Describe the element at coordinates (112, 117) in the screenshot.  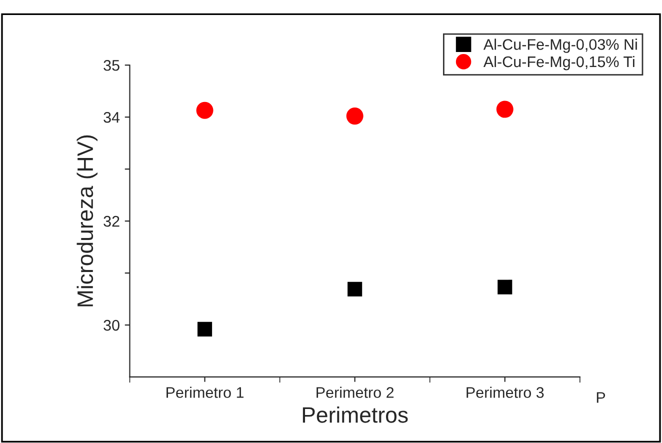
I see `y-tick-label: 34` at that location.